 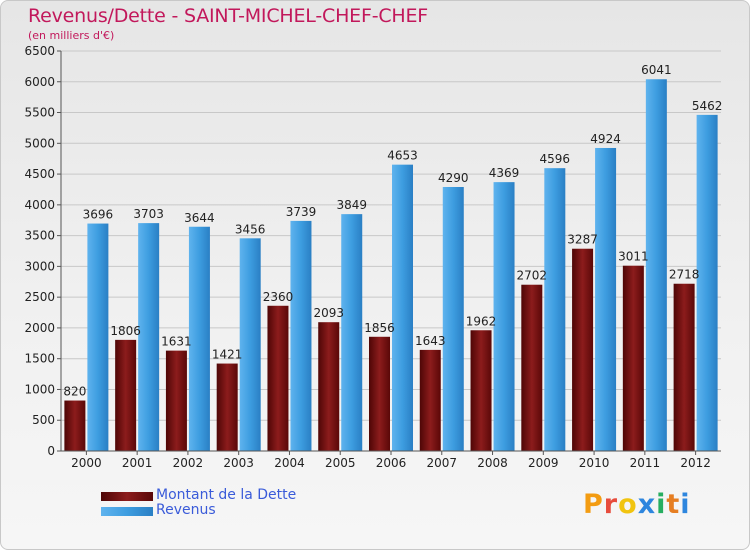 I want to click on data-label-dette: 1806, so click(x=125, y=331).